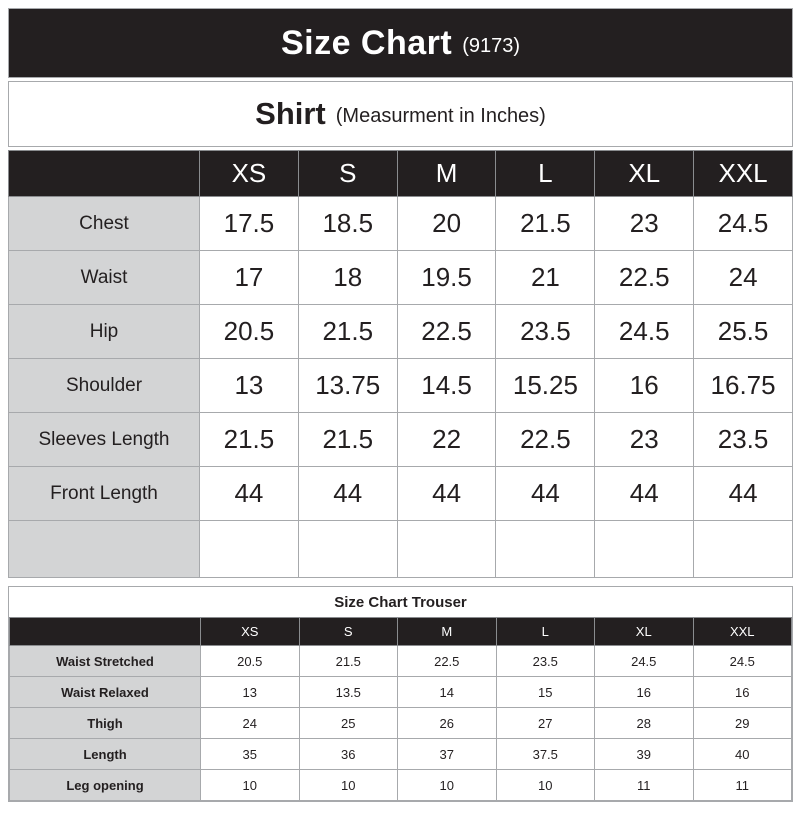  I want to click on row-label: Shoulder, so click(104, 385).